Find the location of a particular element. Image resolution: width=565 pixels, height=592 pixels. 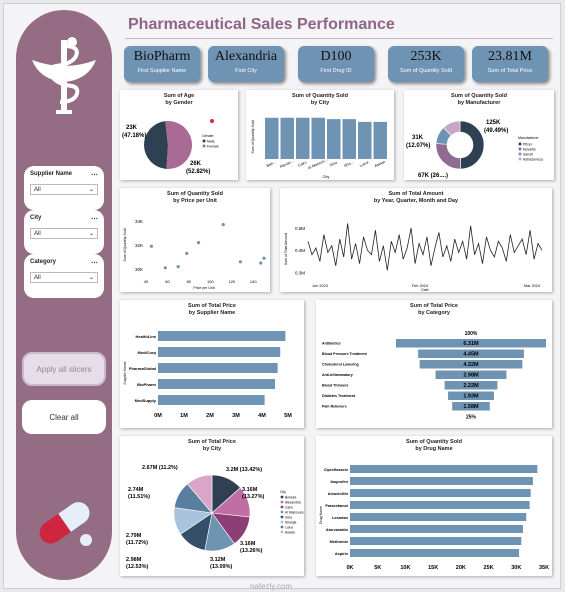

slicer-category: Category ⋯ All ⌄ is located at coordinates (64, 276).